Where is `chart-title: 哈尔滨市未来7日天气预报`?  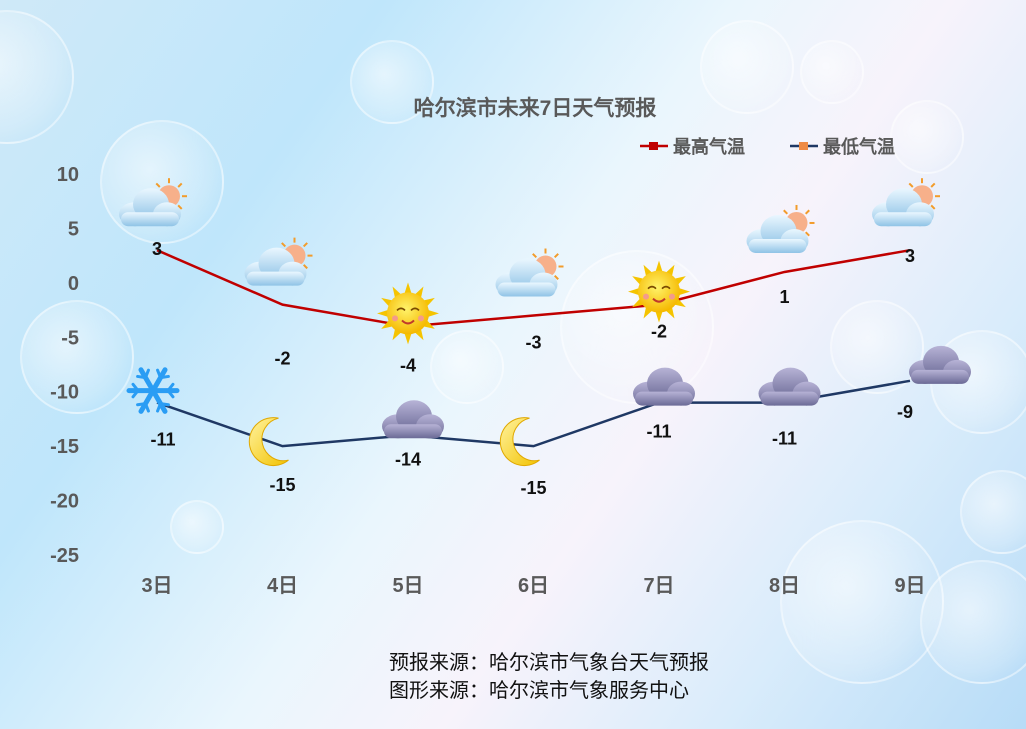
chart-title: 哈尔滨市未来7日天气预报 is located at coordinates (535, 108).